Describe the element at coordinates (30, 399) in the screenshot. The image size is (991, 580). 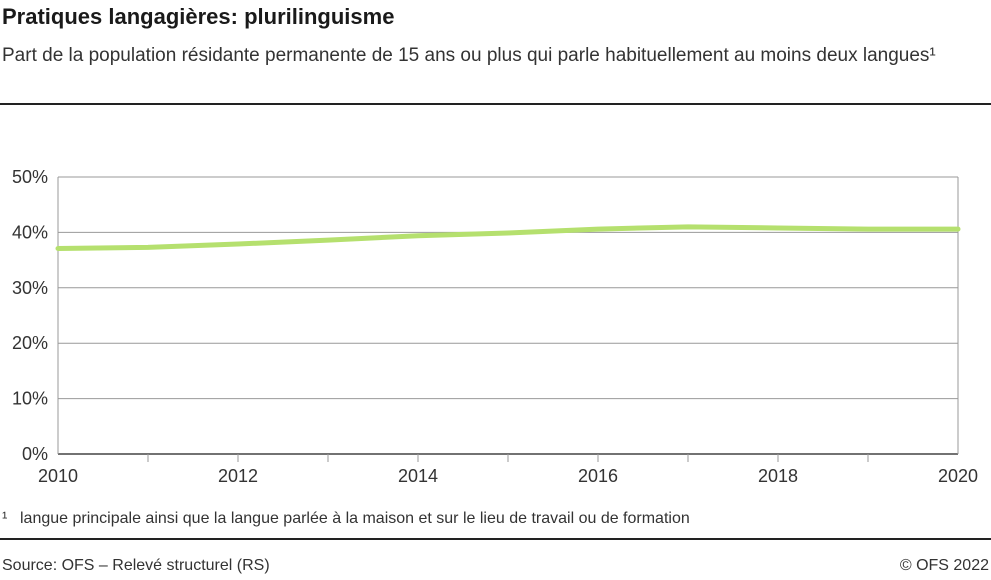
I see `y-tick-label: 10%` at that location.